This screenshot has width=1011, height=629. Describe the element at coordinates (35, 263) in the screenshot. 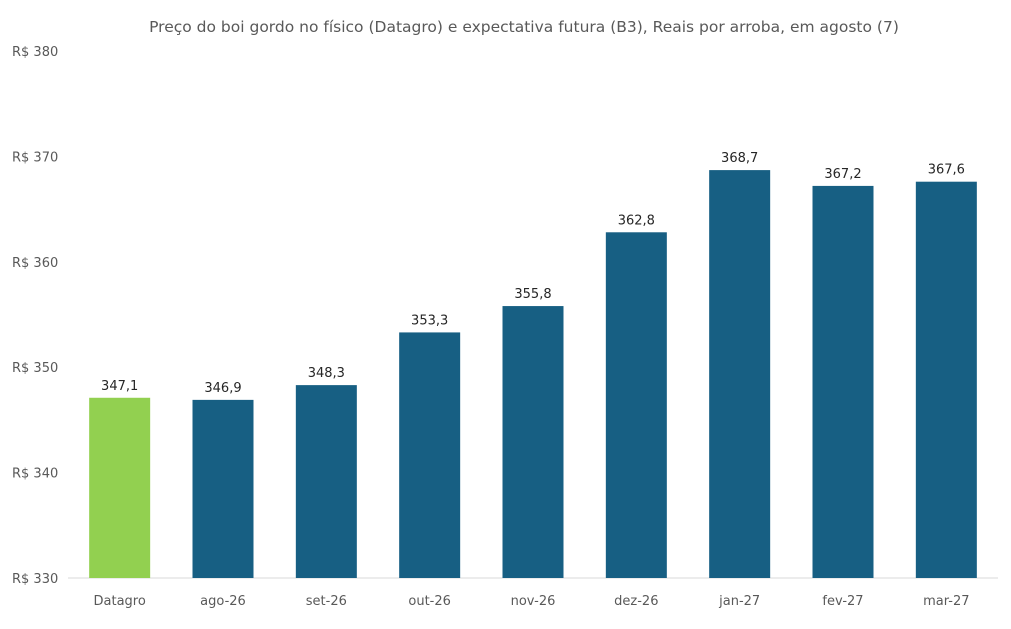

I see `y-tick-label: R$ 360` at that location.